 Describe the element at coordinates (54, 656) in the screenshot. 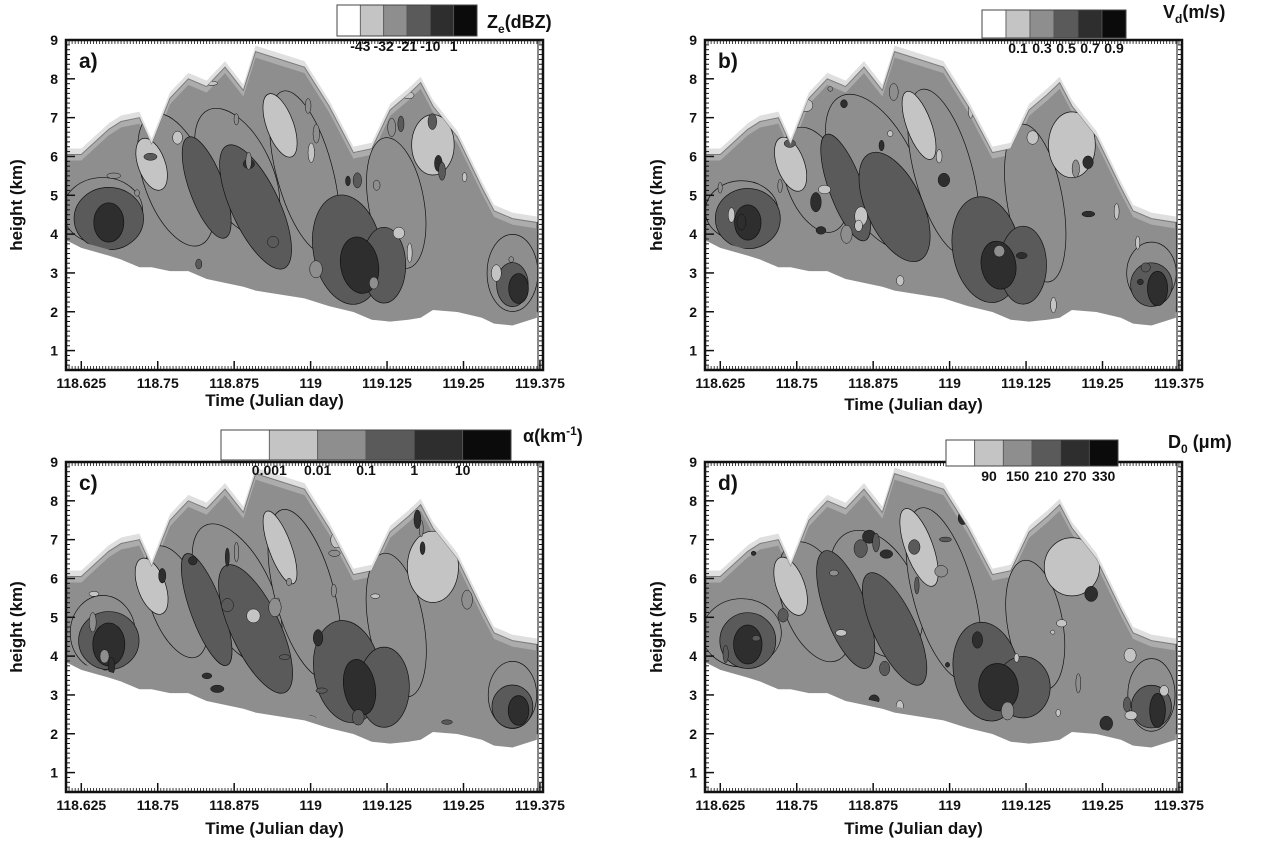

I see `y-tick-label: 4` at that location.